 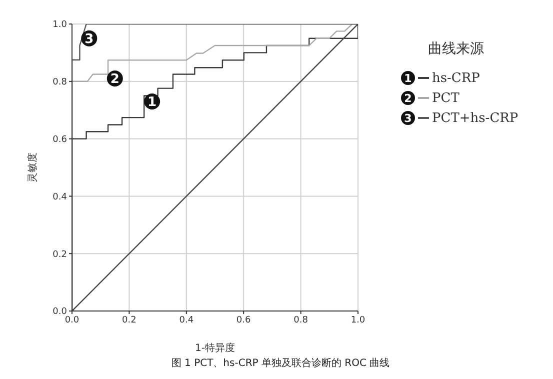 I want to click on x-axis-title: 1-特异度, so click(x=215, y=348).